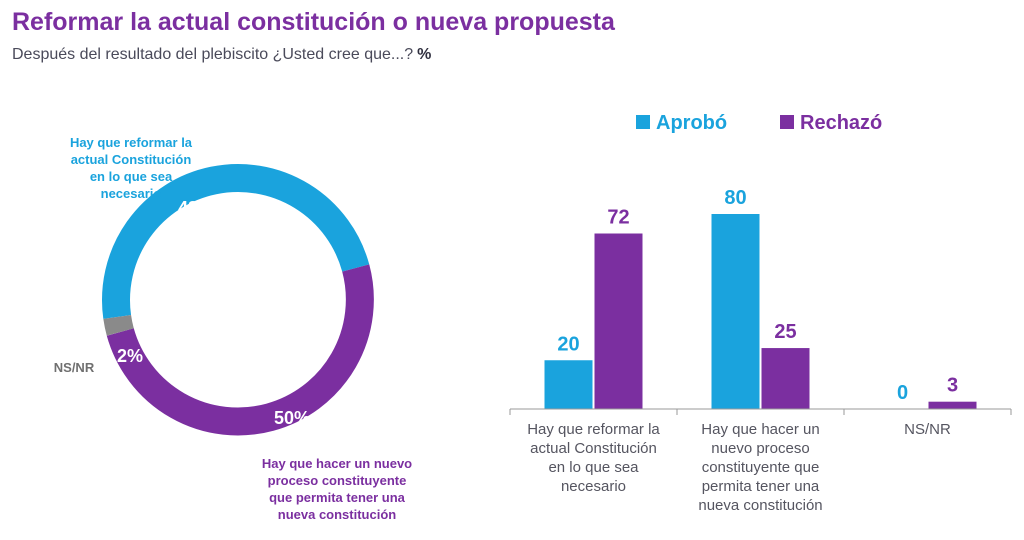 The width and height of the screenshot is (1024, 540). Describe the element at coordinates (424, 54) in the screenshot. I see `unit-label: %` at that location.